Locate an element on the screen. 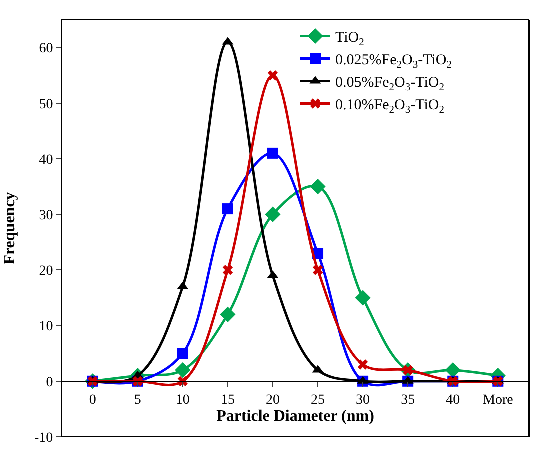  legend-label: 0.10%Fe$_{2}$O$_{3}$-TiO$_{2}$ is located at coordinates (390, 107).